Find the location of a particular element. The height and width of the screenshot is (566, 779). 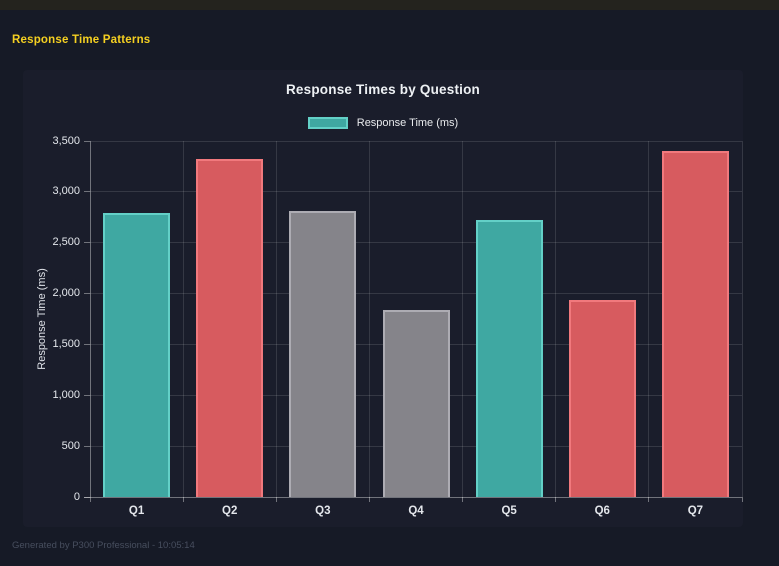

bar-q5 is located at coordinates (509, 358).